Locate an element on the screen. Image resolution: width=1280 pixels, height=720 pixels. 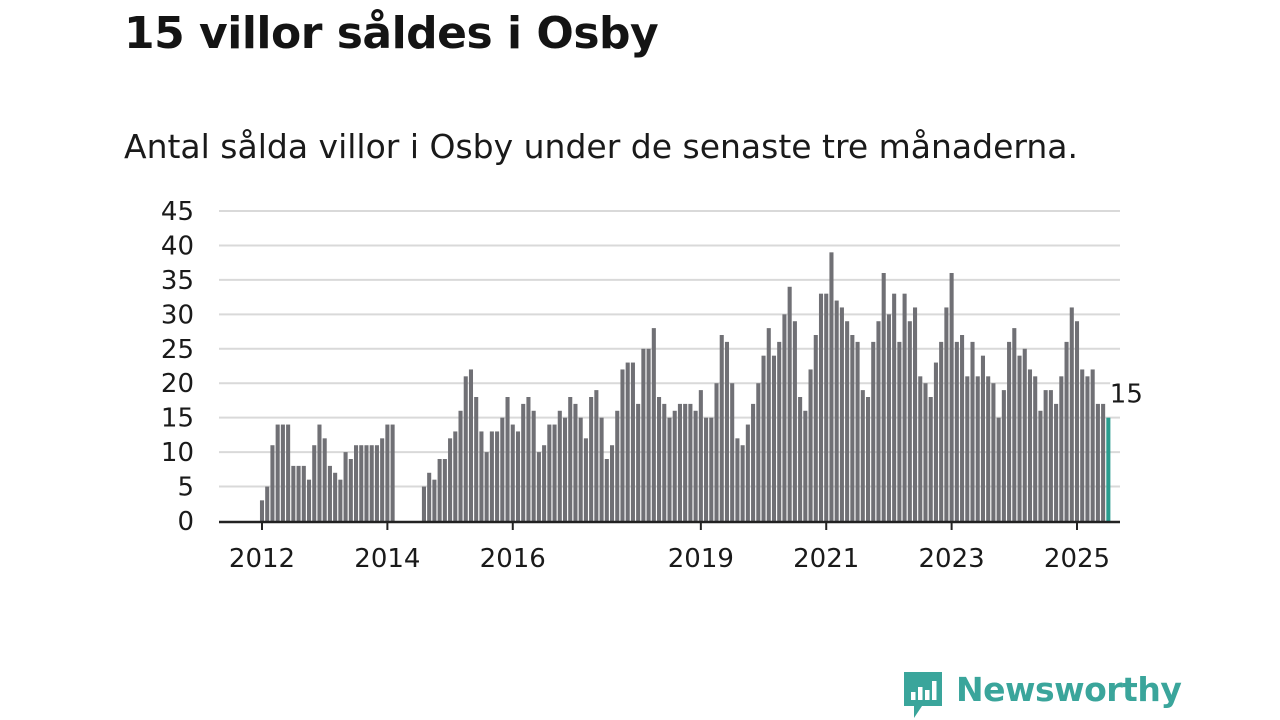
y-tick-label: 25 is located at coordinates (177, 350).